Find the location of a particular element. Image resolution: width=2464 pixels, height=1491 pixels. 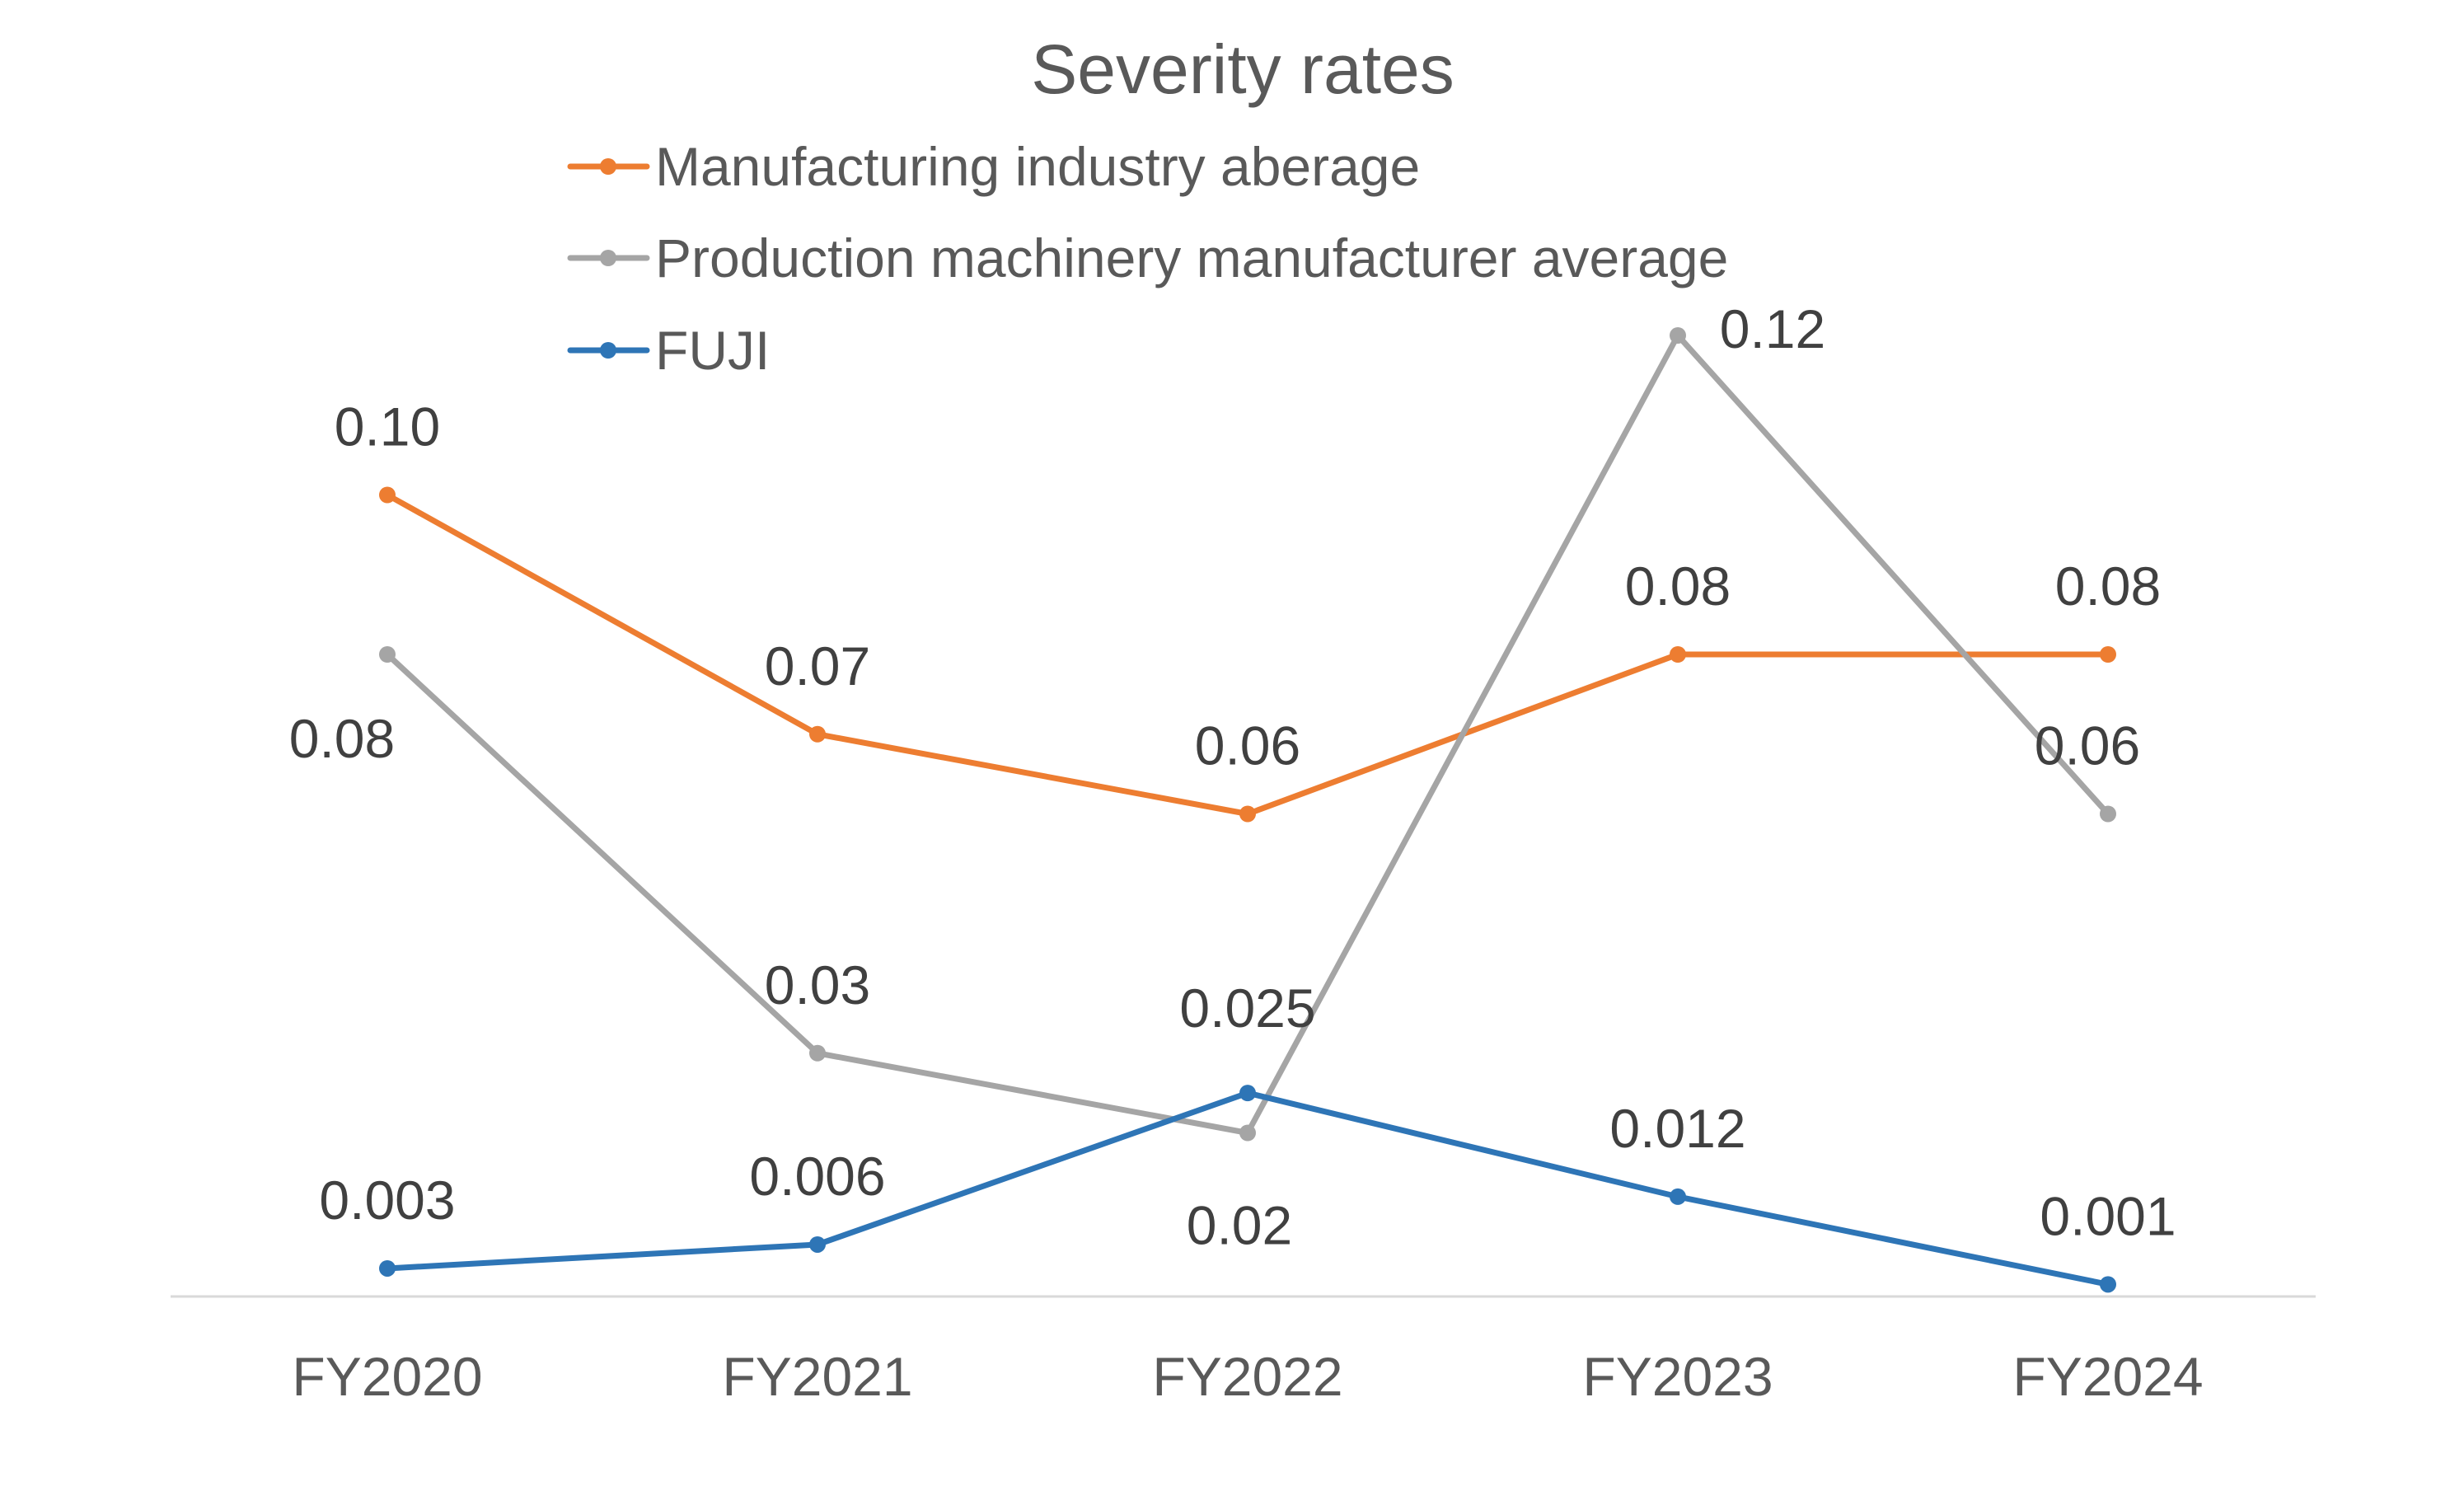

x-tick-label: FY2023 is located at coordinates (1678, 1376).